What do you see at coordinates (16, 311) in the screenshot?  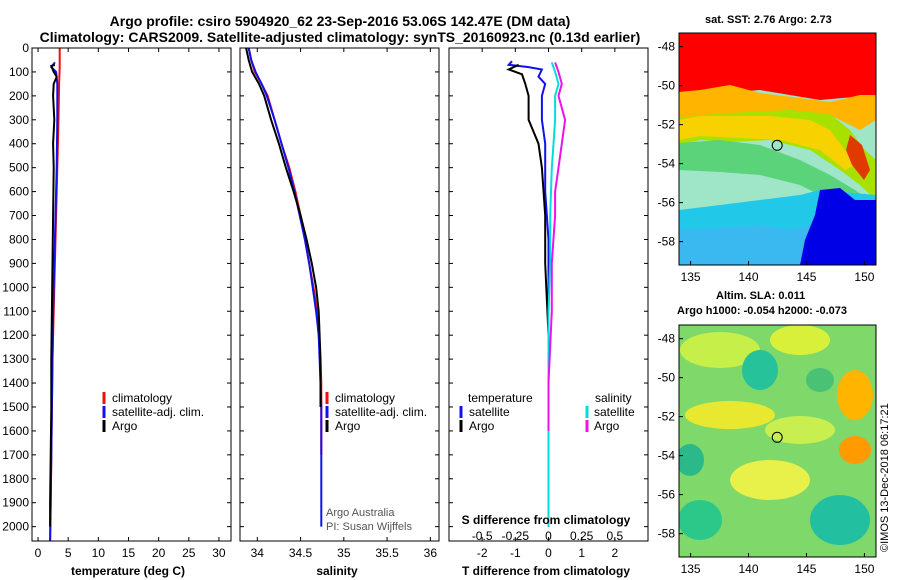 I see `pressure-tick-label: 1100` at bounding box center [16, 311].